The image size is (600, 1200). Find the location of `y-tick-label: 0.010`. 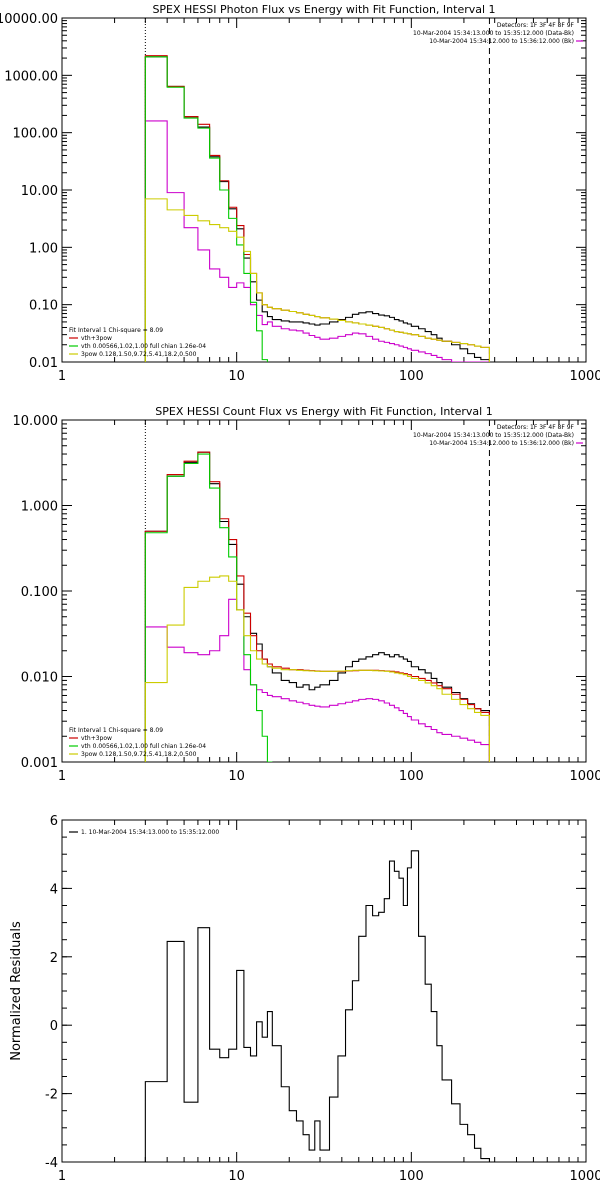

y-tick-label: 0.010 is located at coordinates (39, 678).